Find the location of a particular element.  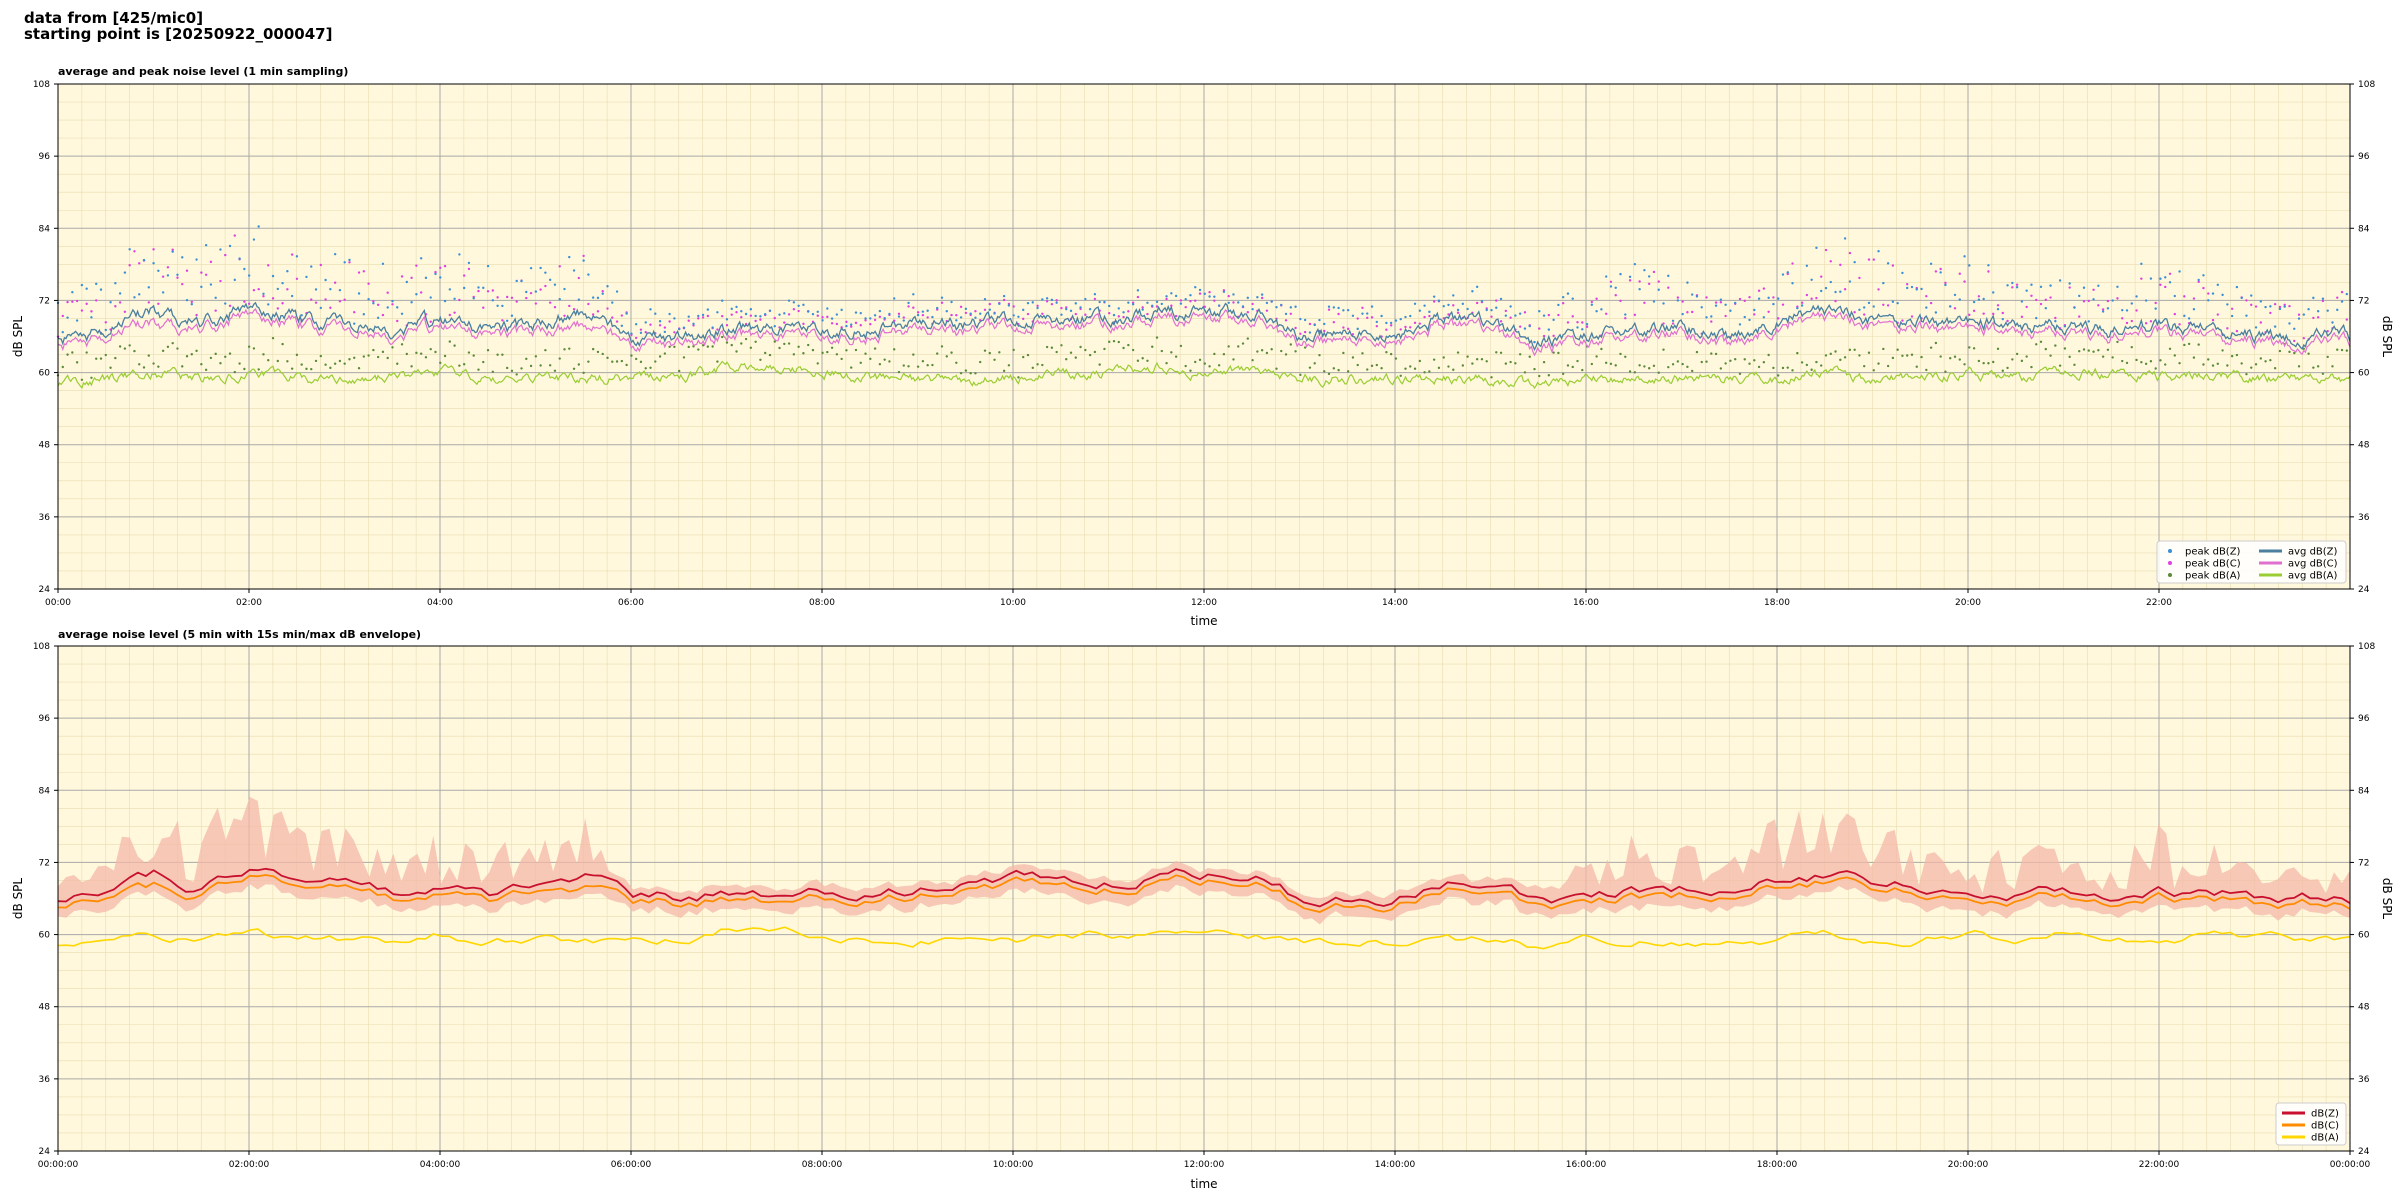

x-axis-label: time is located at coordinates (1203, 1184).